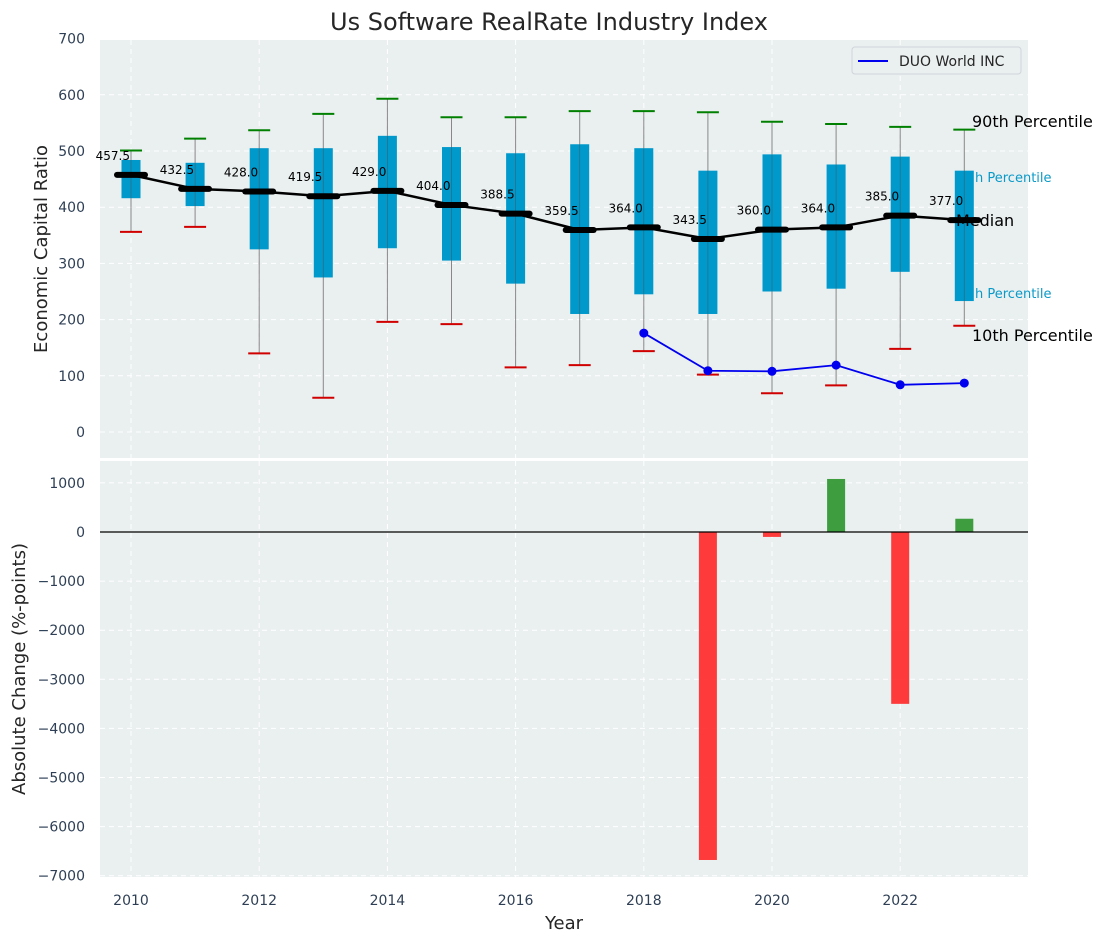  What do you see at coordinates (71, 152) in the screenshot?
I see `top-y-tick-label: 500` at bounding box center [71, 152].